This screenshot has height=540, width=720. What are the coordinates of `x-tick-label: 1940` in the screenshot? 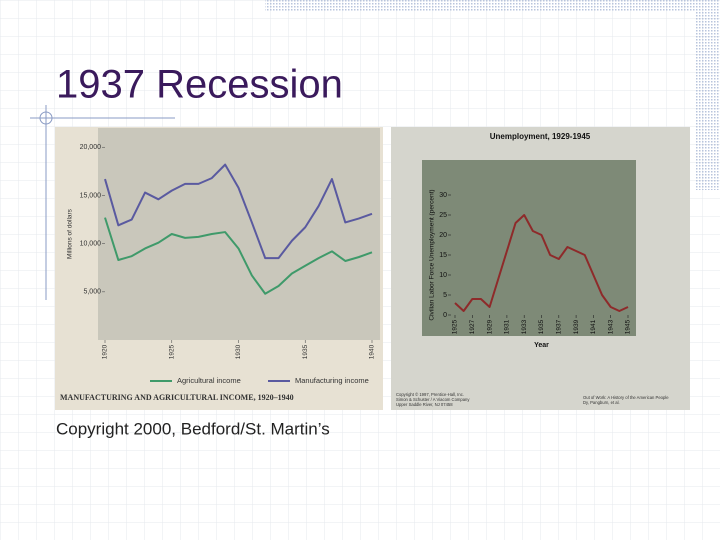 It's located at (372, 351).